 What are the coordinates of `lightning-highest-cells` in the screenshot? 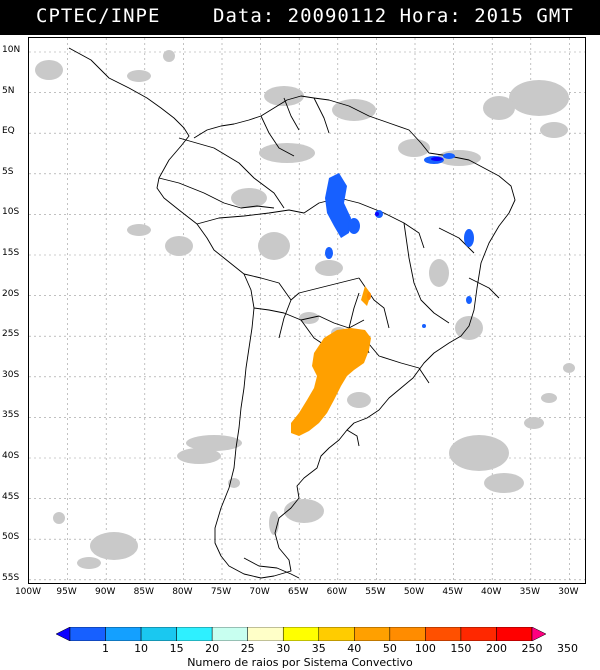 It's located at (369, 296).